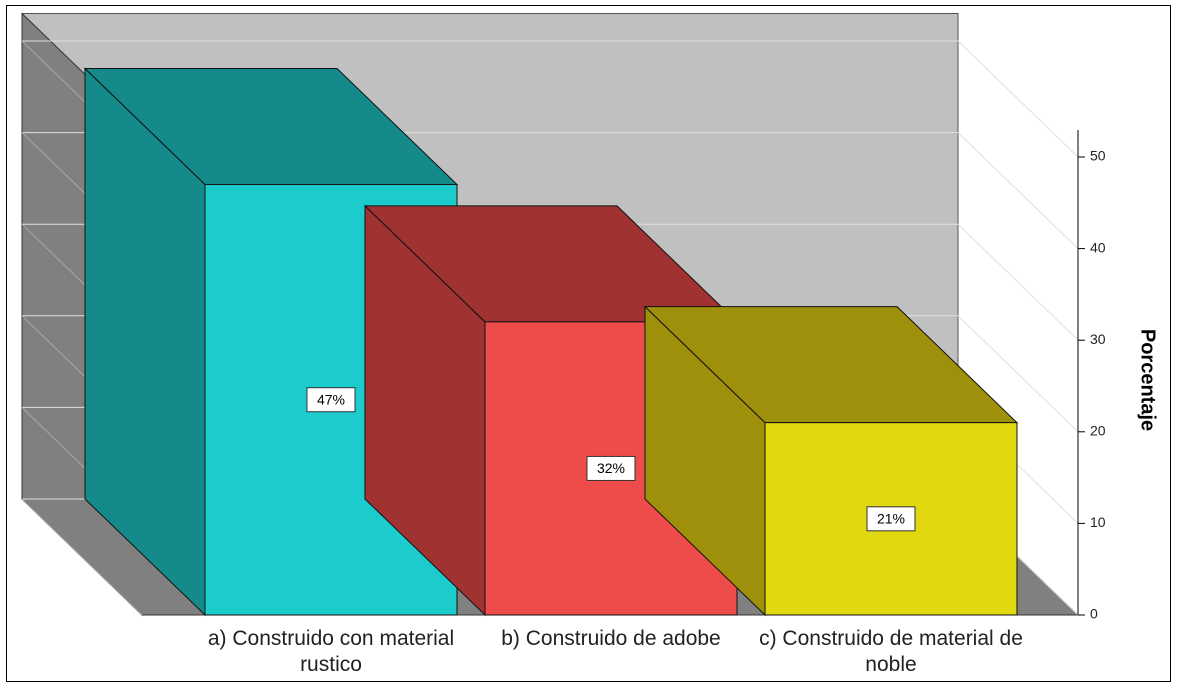 The image size is (1177, 687). Describe the element at coordinates (611, 638) in the screenshot. I see `x-tick-label: b) Construido de adobe` at that location.